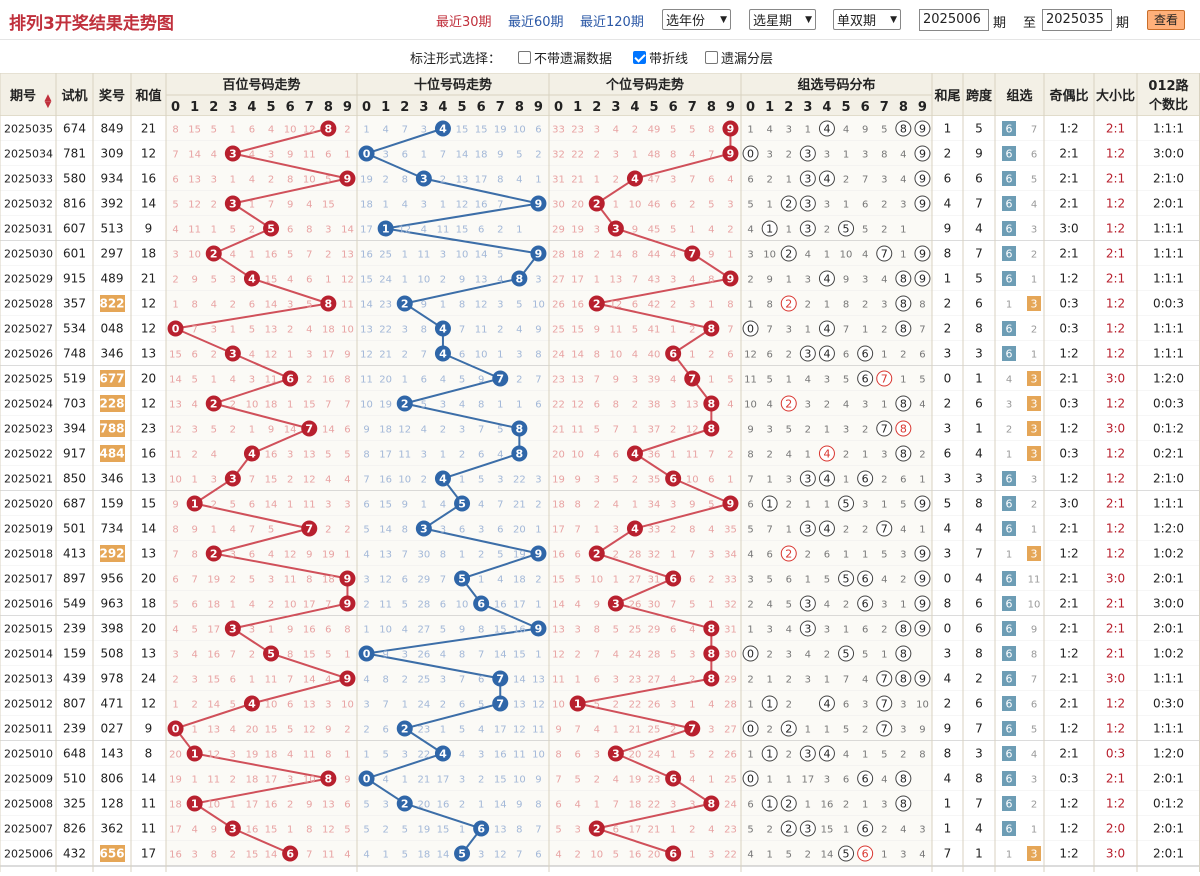 Image resolution: width=1200 pixels, height=876 pixels. I want to click on group6-badge, so click(1009, 128).